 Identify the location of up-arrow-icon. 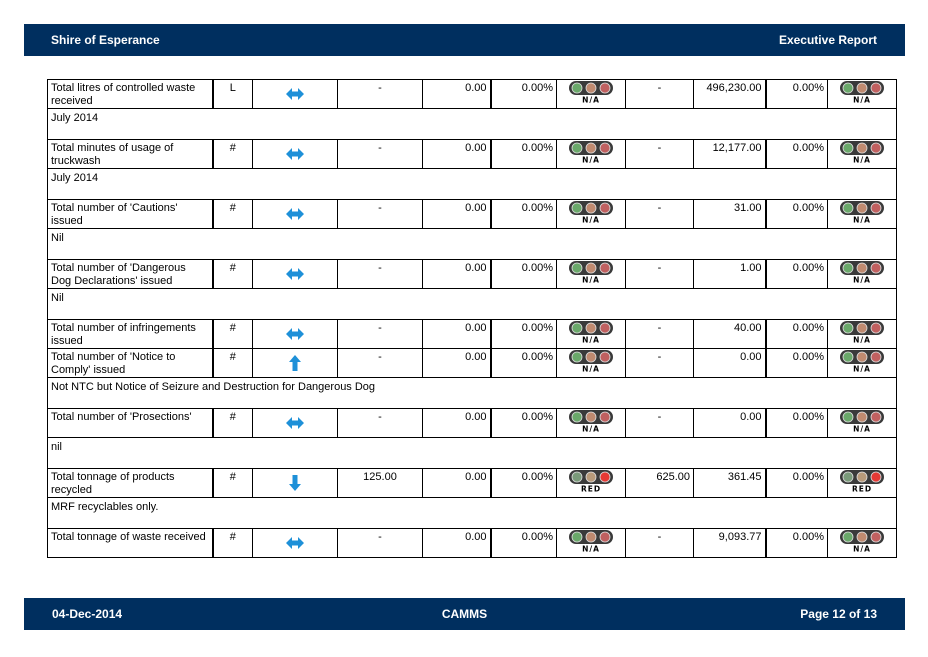
(295, 363).